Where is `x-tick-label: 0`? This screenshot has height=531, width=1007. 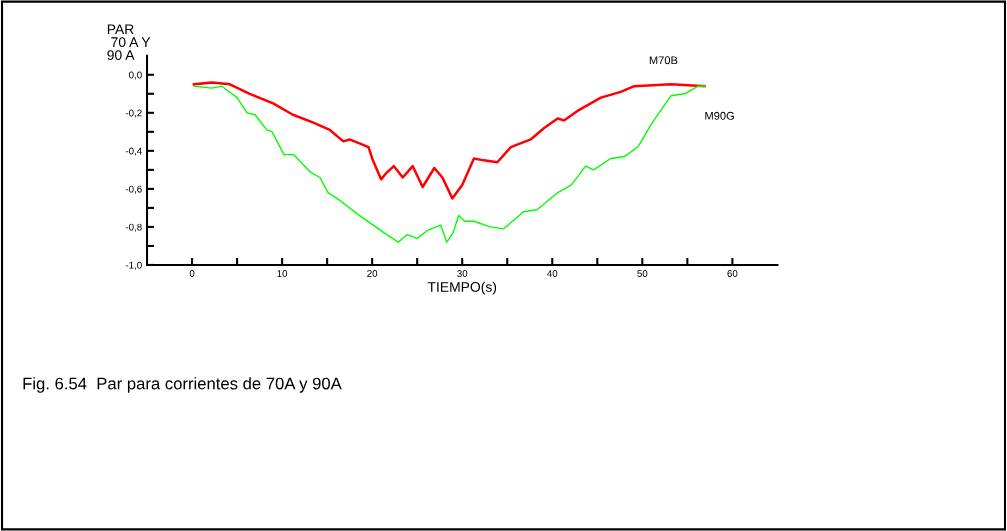 x-tick-label: 0 is located at coordinates (192, 273).